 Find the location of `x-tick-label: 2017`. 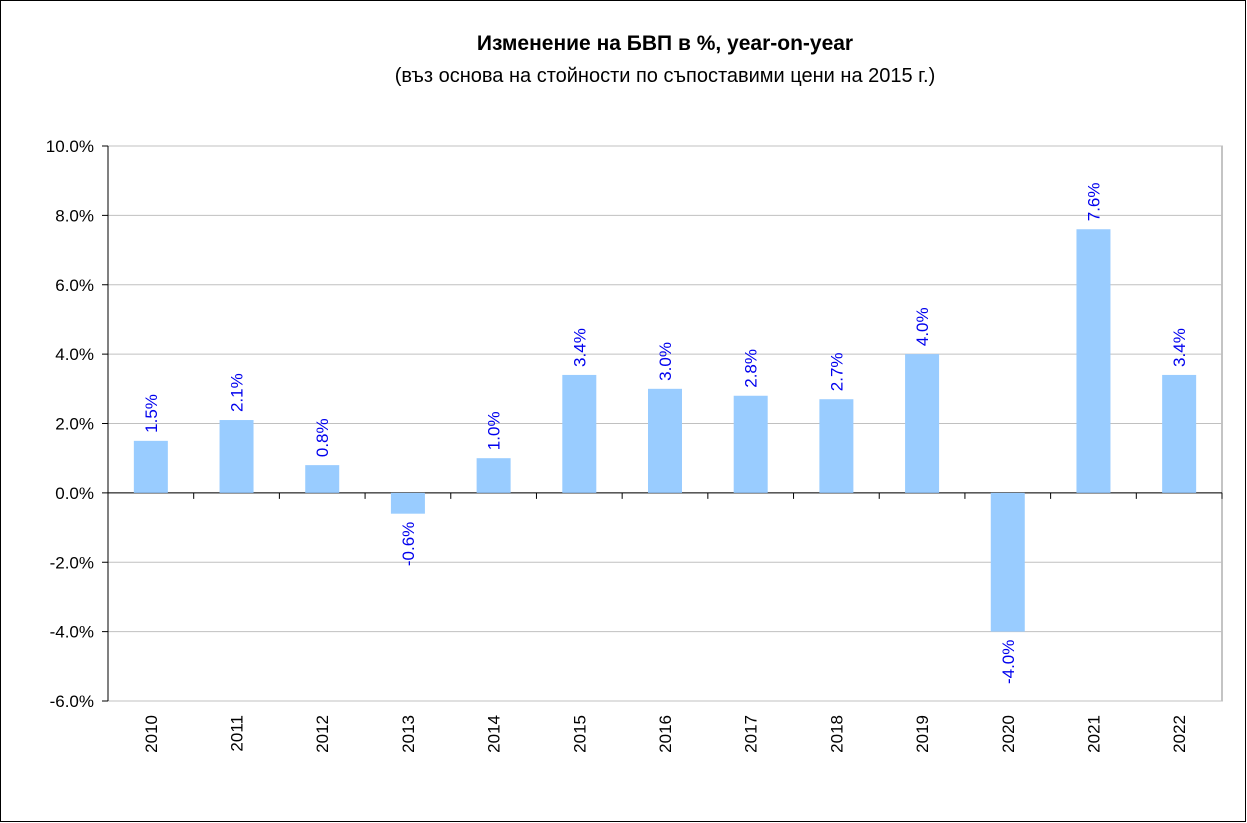

x-tick-label: 2017 is located at coordinates (751, 734).